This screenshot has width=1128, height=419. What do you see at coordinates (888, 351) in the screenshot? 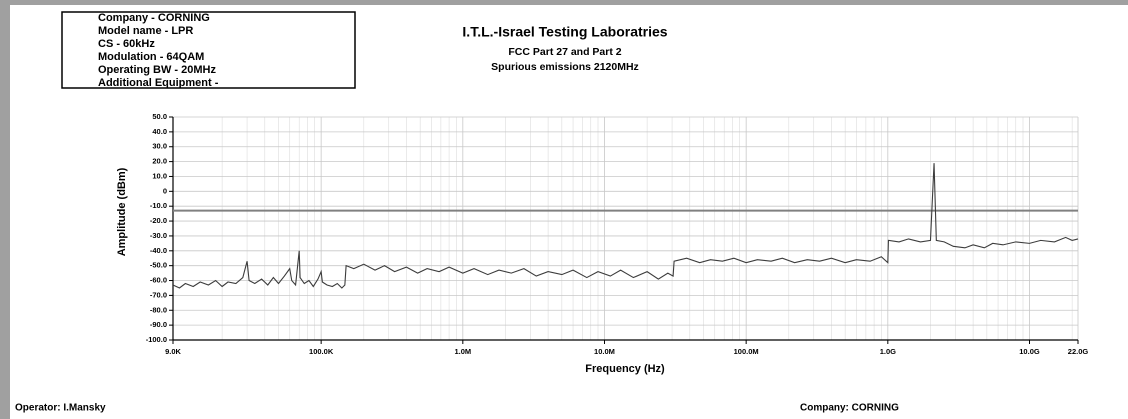
I see `x-tick-label: 1.0G` at bounding box center [888, 351].